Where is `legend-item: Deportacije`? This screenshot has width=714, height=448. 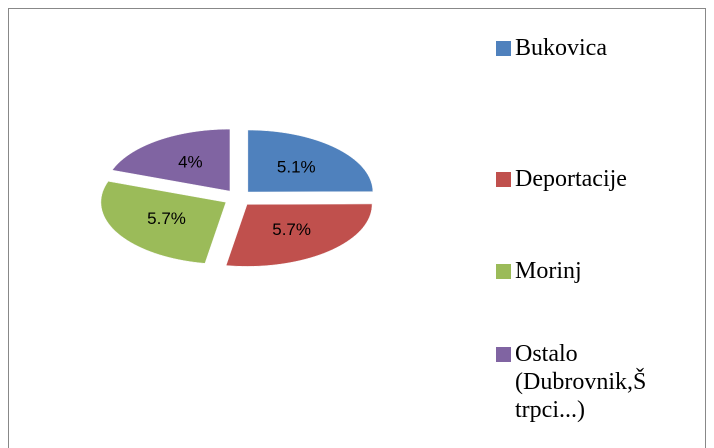 legend-item: Deportacije is located at coordinates (600, 179).